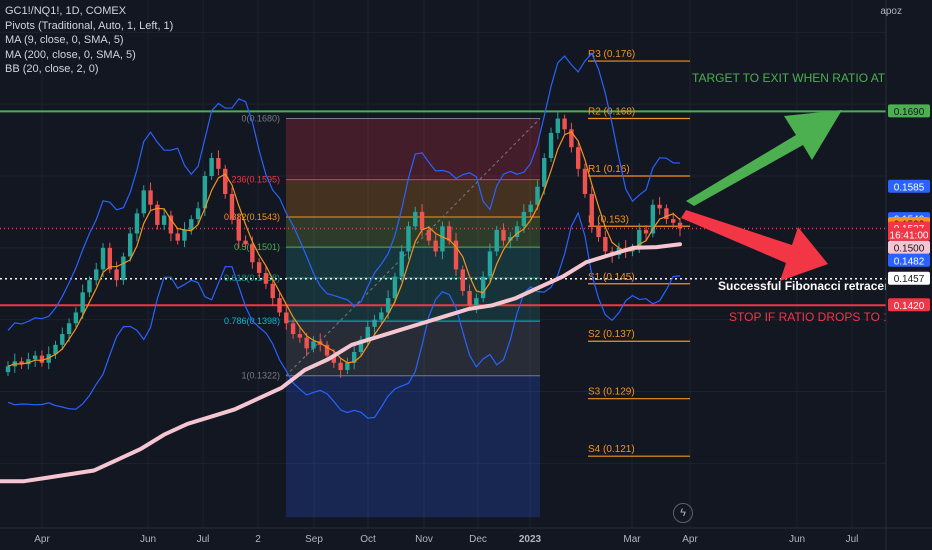  I want to click on pivot-label-1: R2 (0.168), so click(611, 112).